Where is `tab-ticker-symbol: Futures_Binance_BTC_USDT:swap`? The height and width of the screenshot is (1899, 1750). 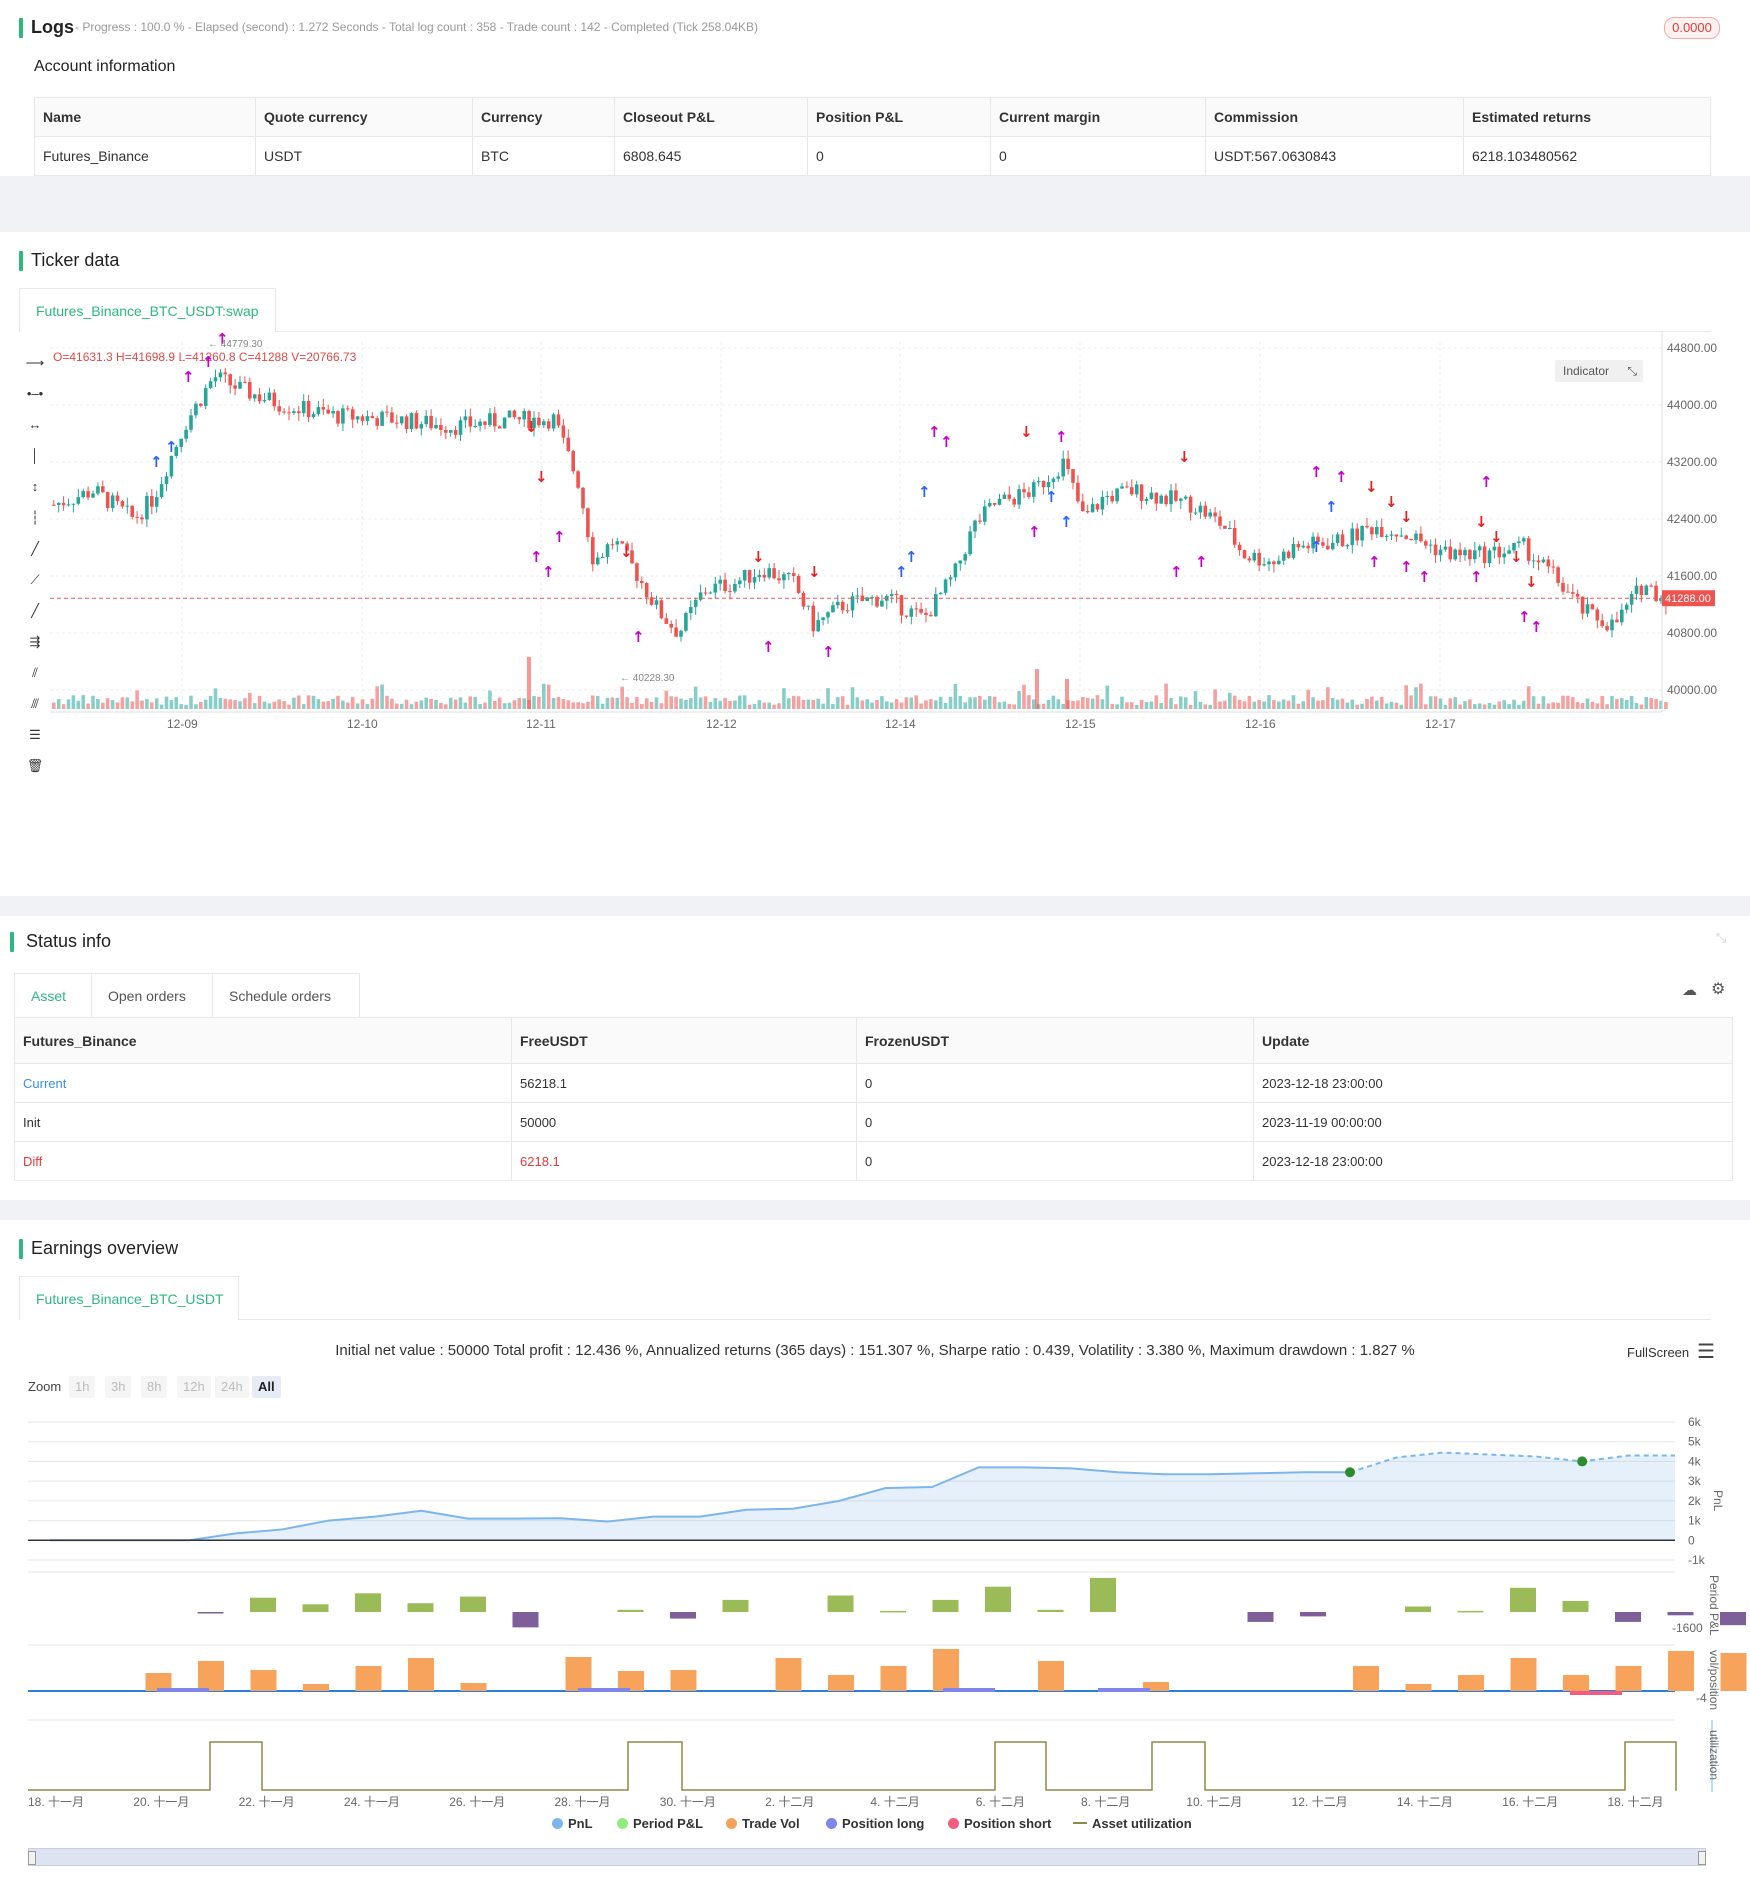 tab-ticker-symbol: Futures_Binance_BTC_USDT:swap is located at coordinates (147, 310).